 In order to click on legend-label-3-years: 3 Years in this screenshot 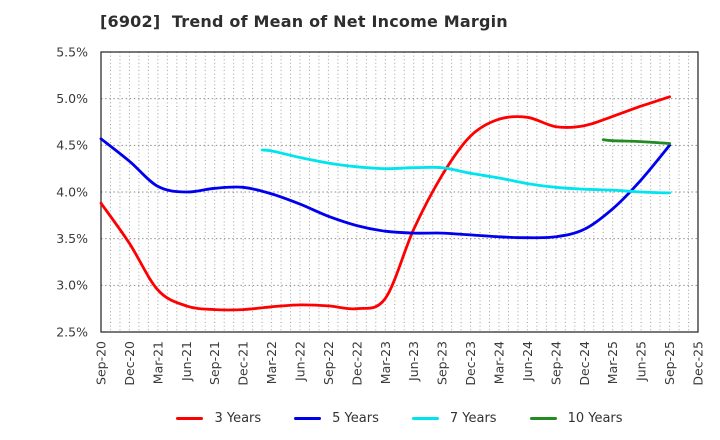, I will do `click(238, 418)`.